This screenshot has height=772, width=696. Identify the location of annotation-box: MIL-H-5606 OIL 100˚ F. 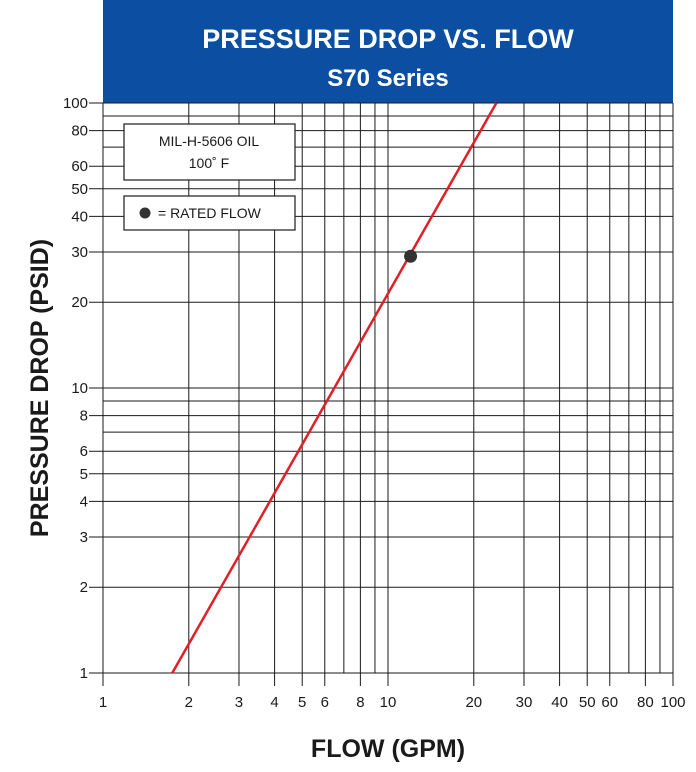
(209, 152).